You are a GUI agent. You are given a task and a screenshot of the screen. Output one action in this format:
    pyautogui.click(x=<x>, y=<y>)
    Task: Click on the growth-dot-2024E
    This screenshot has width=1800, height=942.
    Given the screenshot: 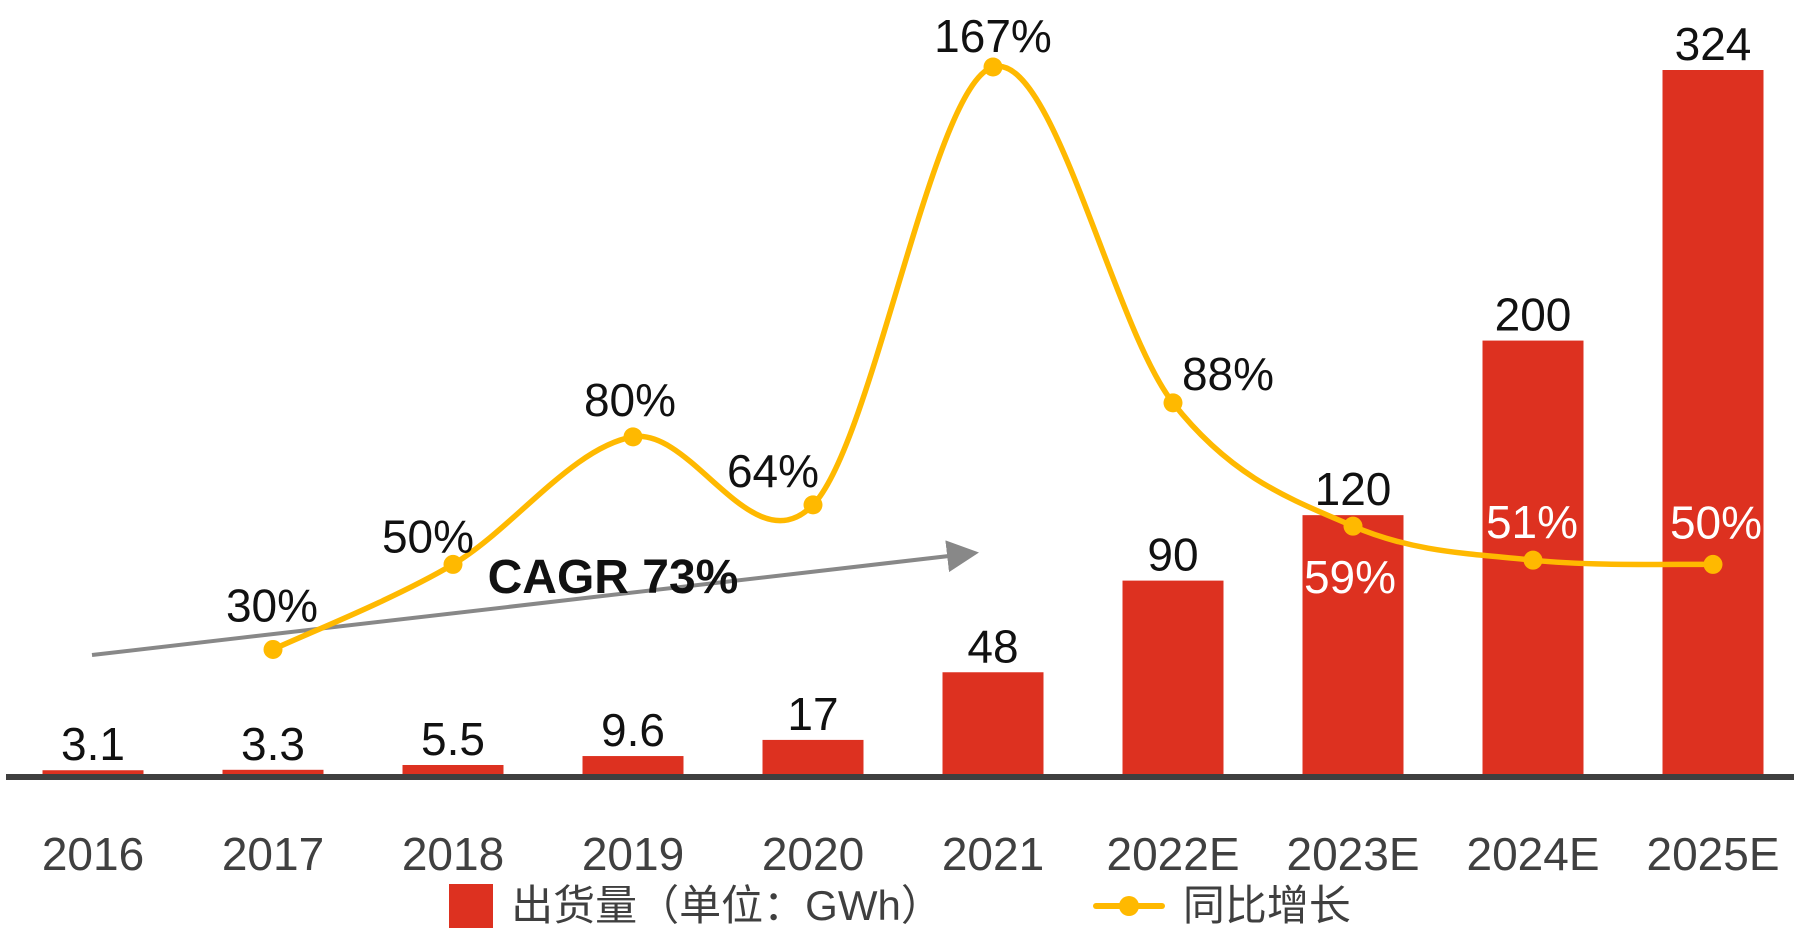 What is the action you would take?
    pyautogui.click(x=1533, y=560)
    